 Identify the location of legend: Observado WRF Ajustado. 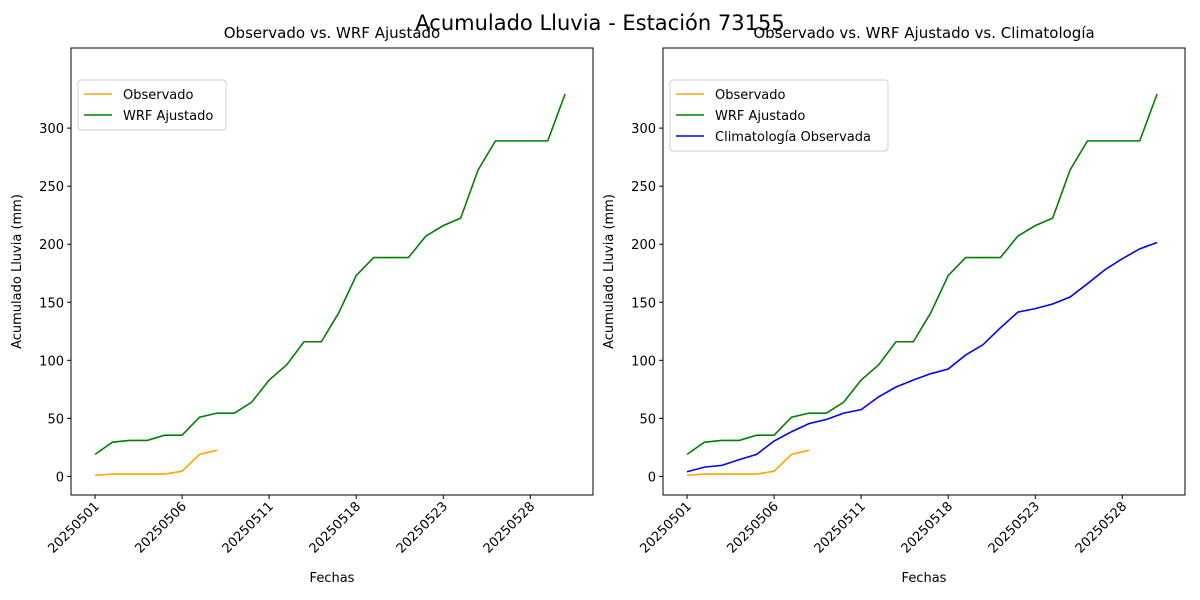
(152, 105).